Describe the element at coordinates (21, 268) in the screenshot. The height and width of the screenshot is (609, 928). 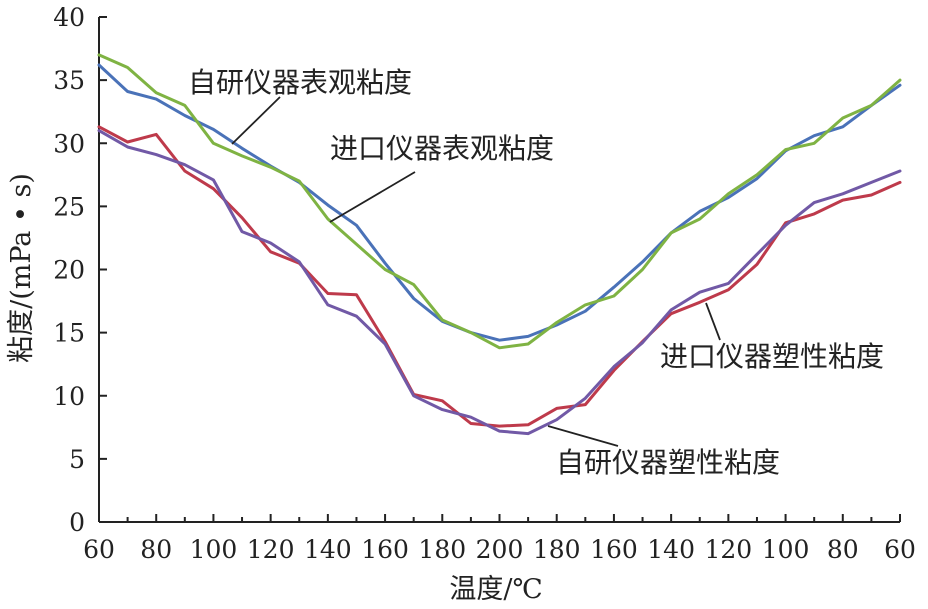
I see `y-axis-title: 粘度/(mPa • s)` at that location.